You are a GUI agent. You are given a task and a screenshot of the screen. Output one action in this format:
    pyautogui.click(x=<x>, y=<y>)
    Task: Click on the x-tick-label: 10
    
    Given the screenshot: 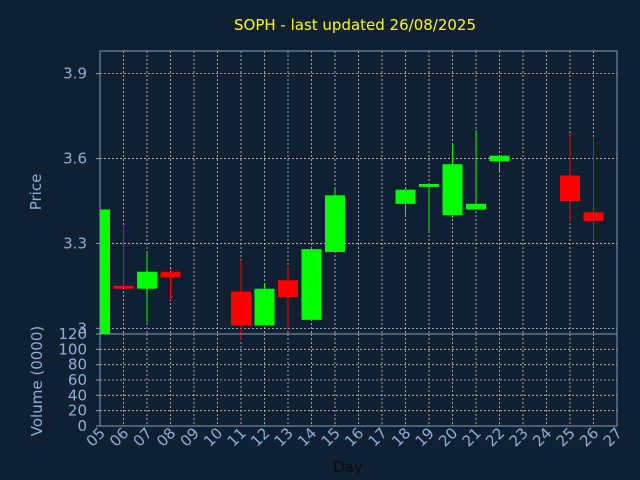 What is the action you would take?
    pyautogui.click(x=213, y=437)
    